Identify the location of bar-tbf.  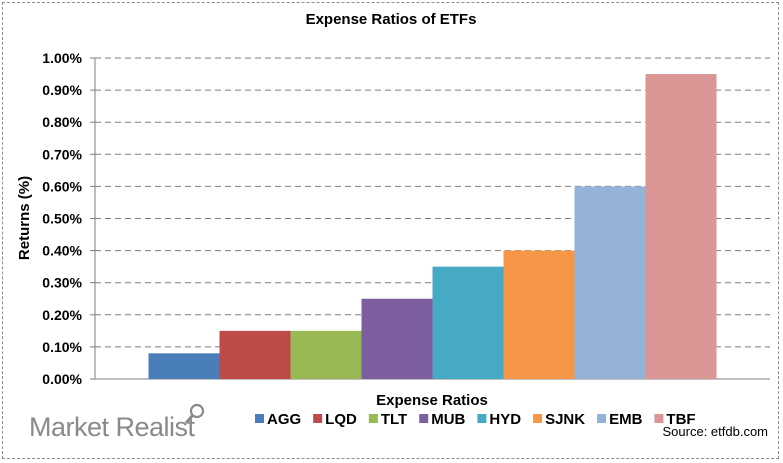
(681, 227).